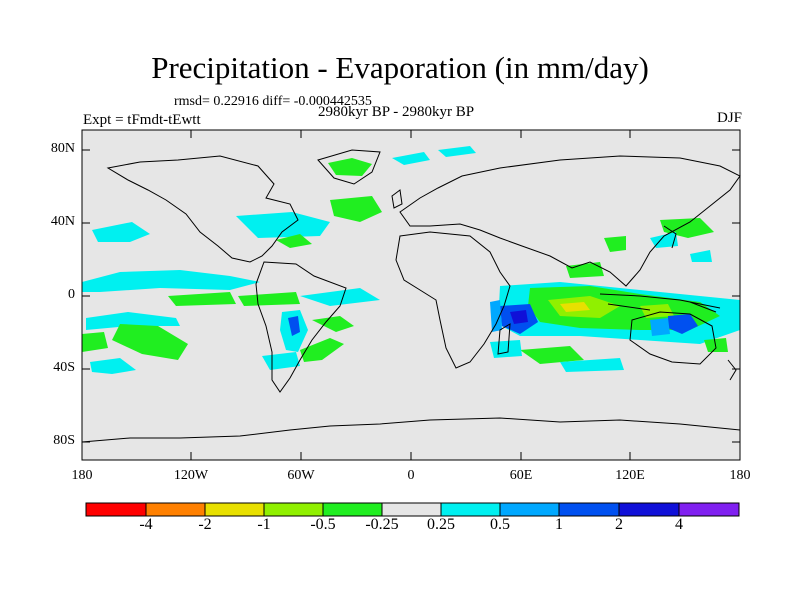  I want to click on coast-newzealand, so click(732, 370).